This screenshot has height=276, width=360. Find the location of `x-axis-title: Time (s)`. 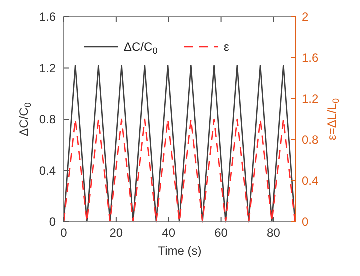

x-axis-title: Time (s) is located at coordinates (180, 251).